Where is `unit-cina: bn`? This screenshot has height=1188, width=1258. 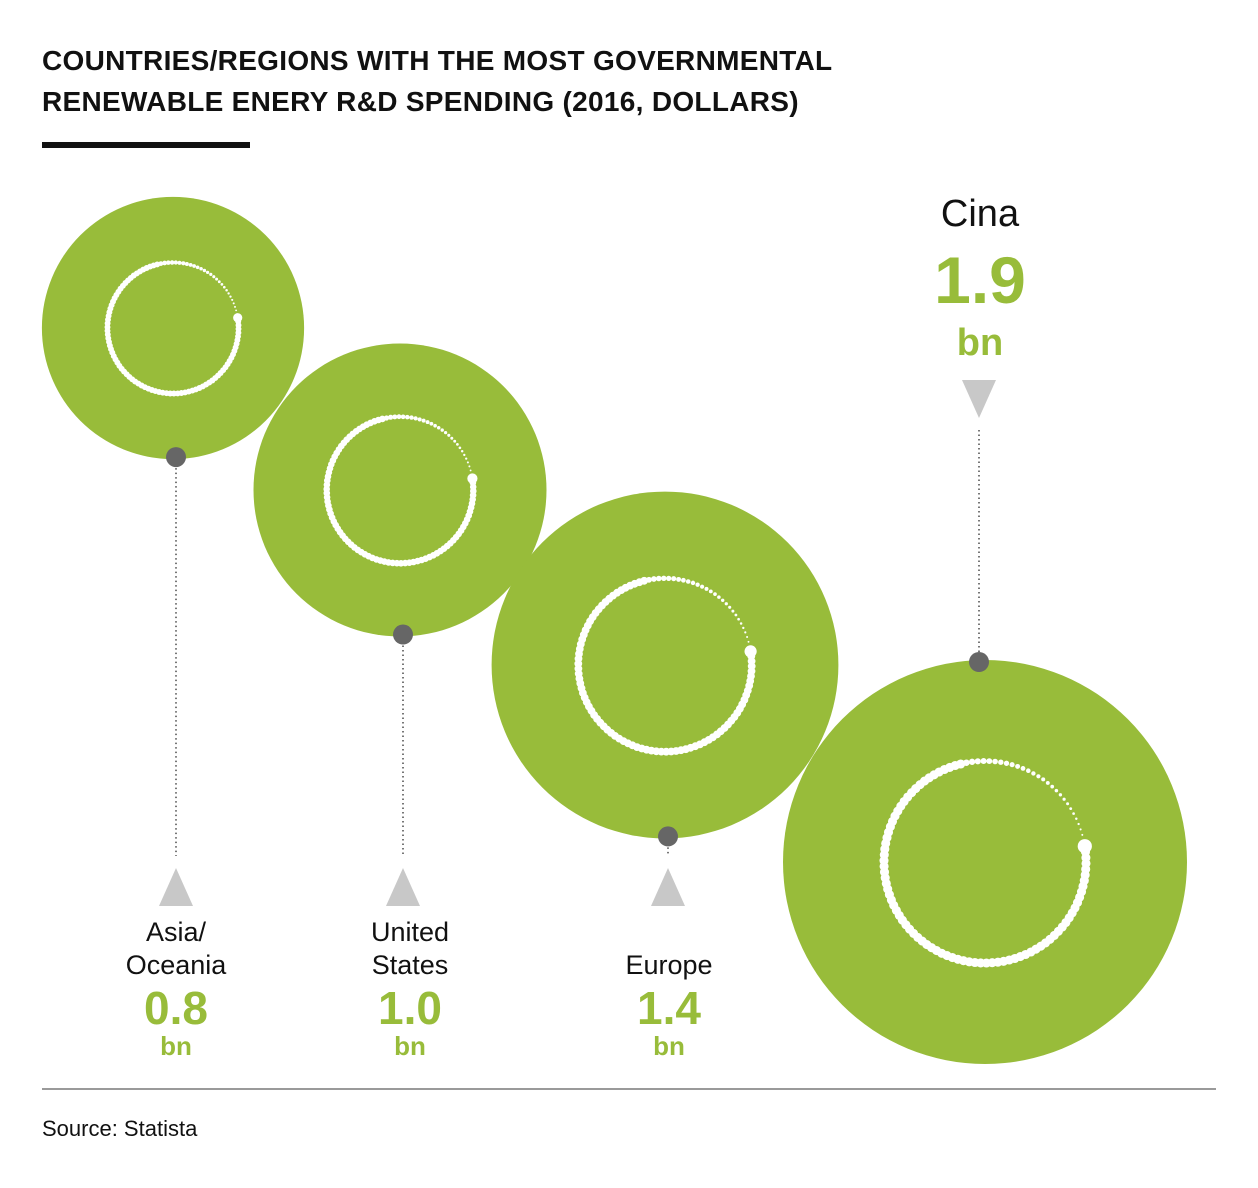
unit-cina: bn is located at coordinates (980, 343).